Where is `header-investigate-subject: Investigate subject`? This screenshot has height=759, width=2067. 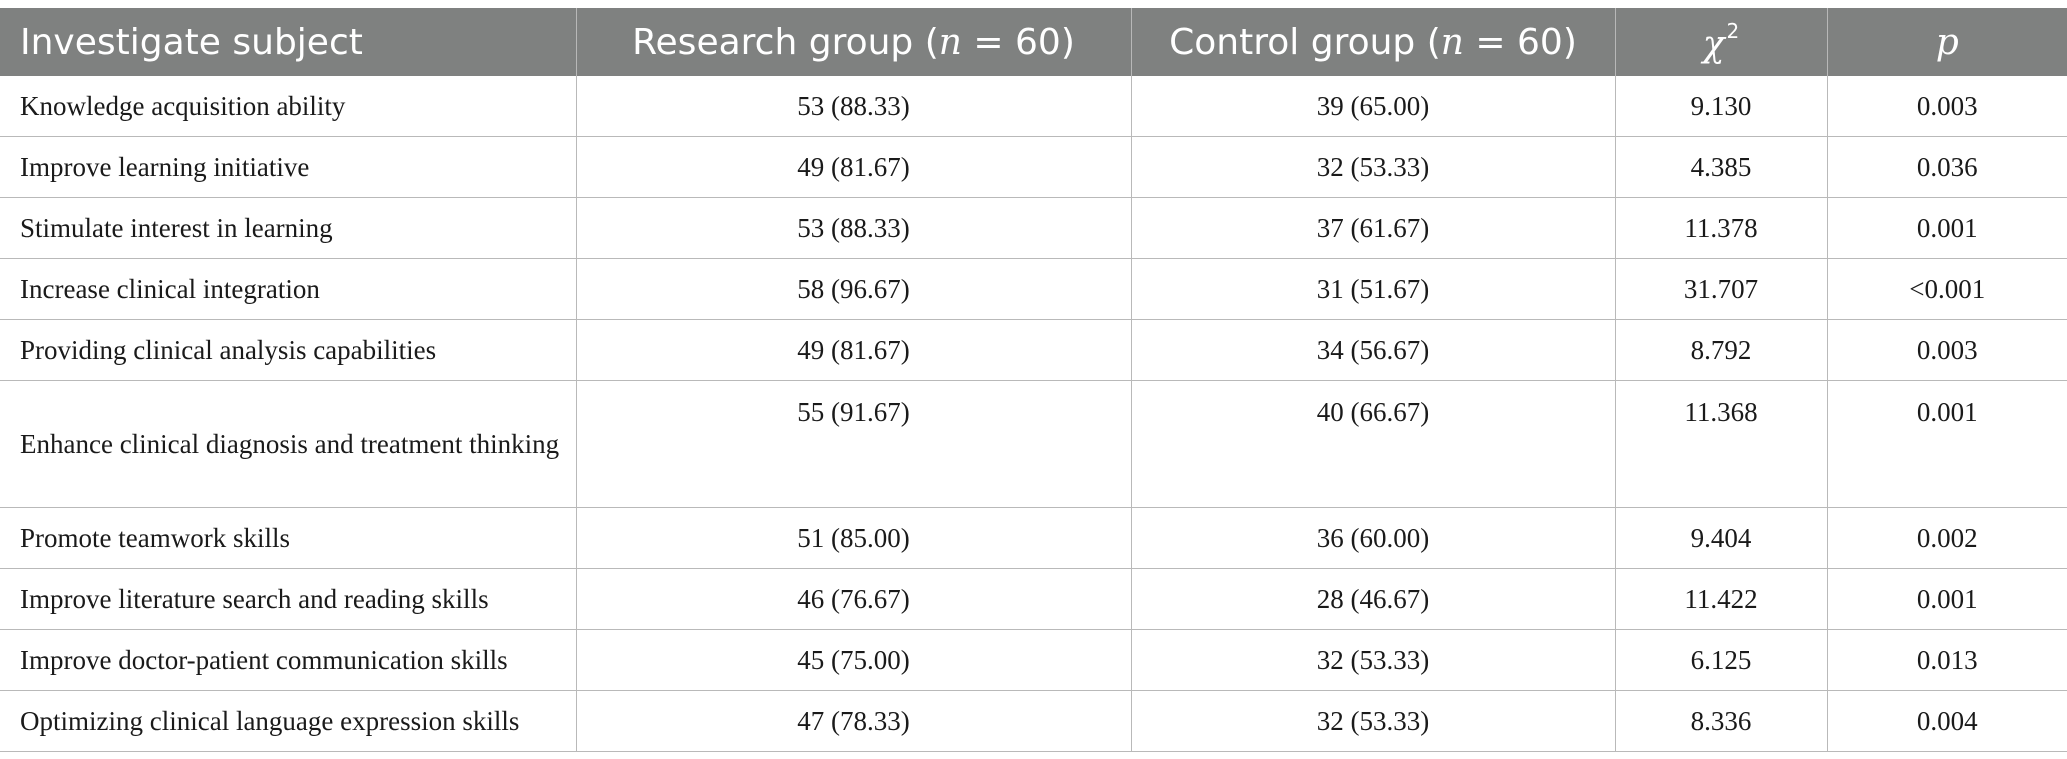 header-investigate-subject: Investigate subject is located at coordinates (288, 42).